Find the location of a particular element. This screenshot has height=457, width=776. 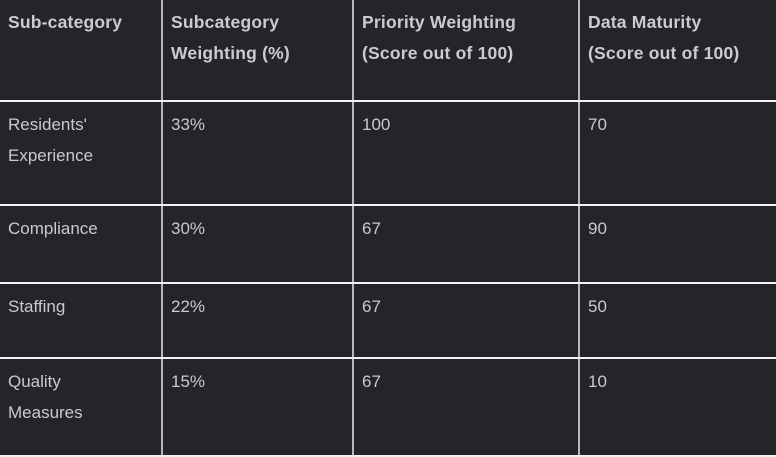

cell-subcategory: Quality Measures is located at coordinates (81, 407).